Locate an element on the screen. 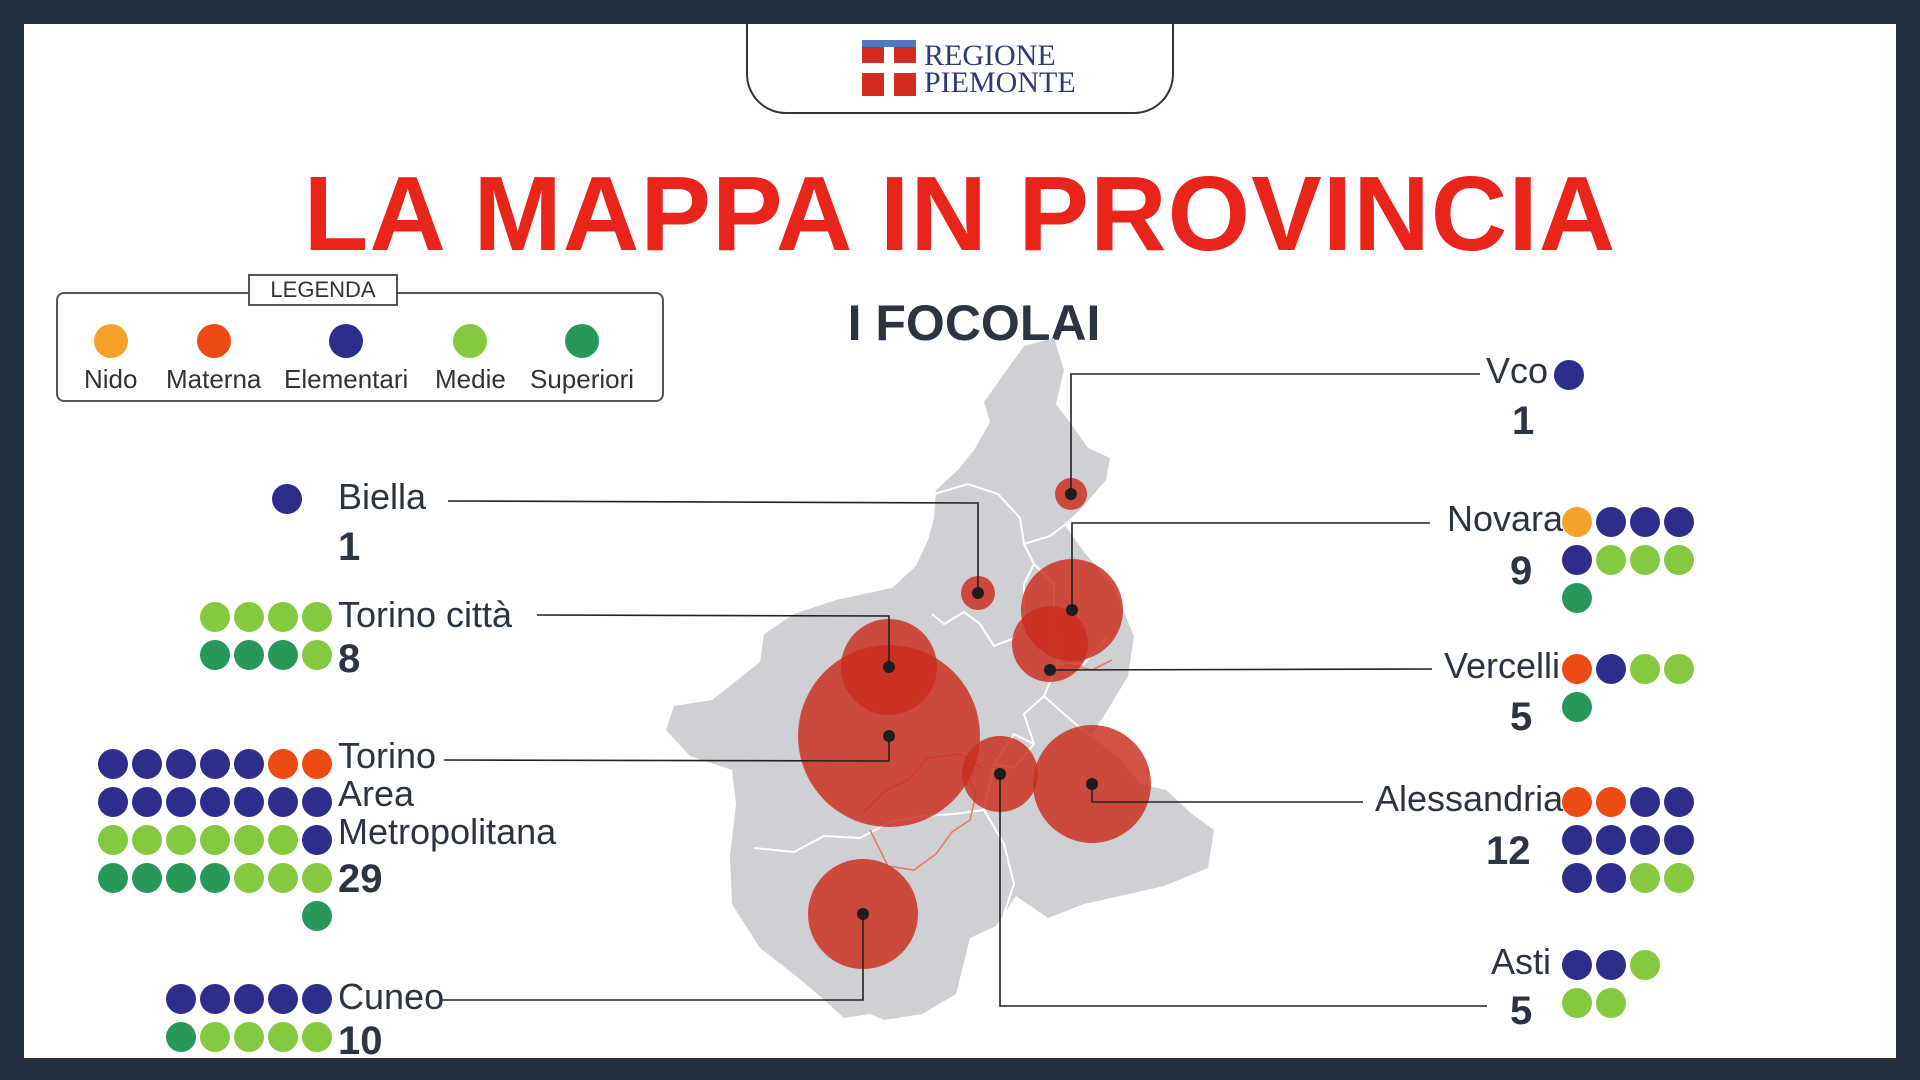 Image resolution: width=1920 pixels, height=1080 pixels. legend-swatch-nido is located at coordinates (110, 341).